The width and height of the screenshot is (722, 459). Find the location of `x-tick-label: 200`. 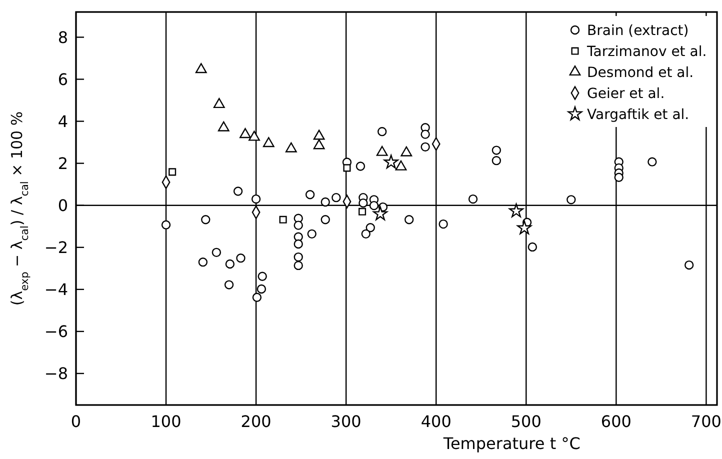

x-tick-label: 200 is located at coordinates (256, 421).